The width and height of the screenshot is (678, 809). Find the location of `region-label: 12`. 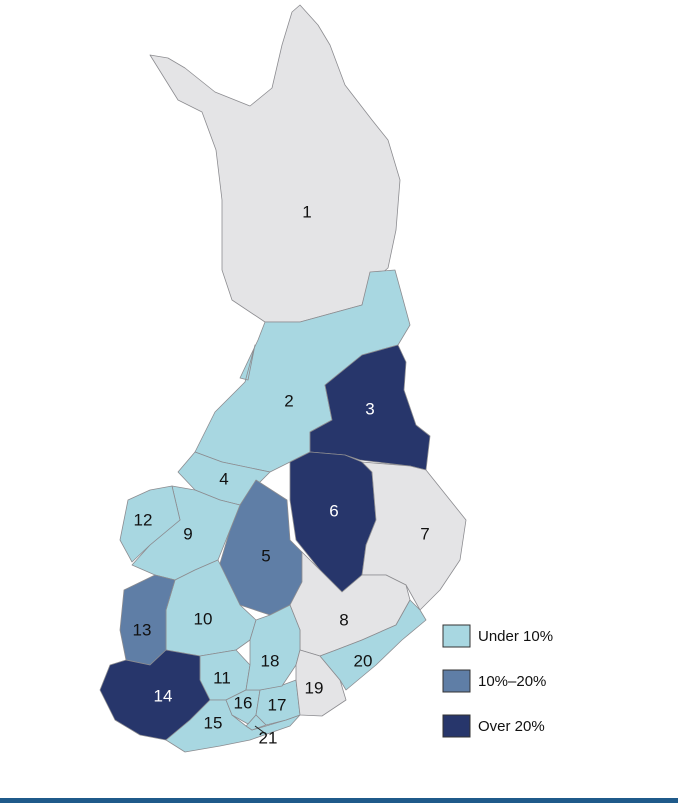

region-label: 12 is located at coordinates (143, 519).